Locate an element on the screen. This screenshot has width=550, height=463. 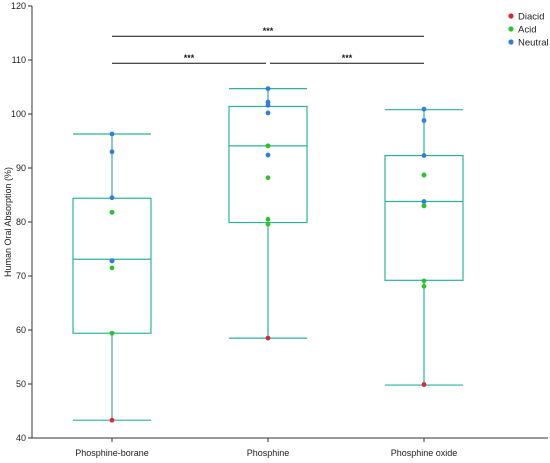
box-phosphine is located at coordinates (268, 213).